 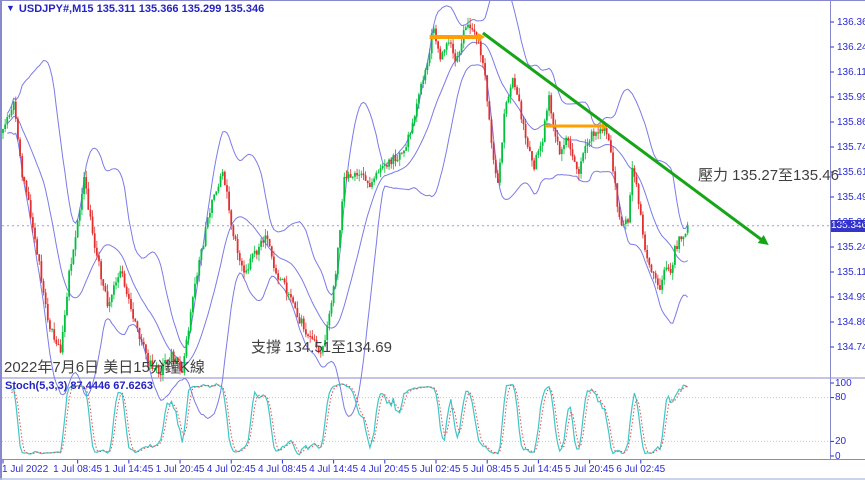 I want to click on time-tick-label: 1 Jul 08:45, so click(x=78, y=469).